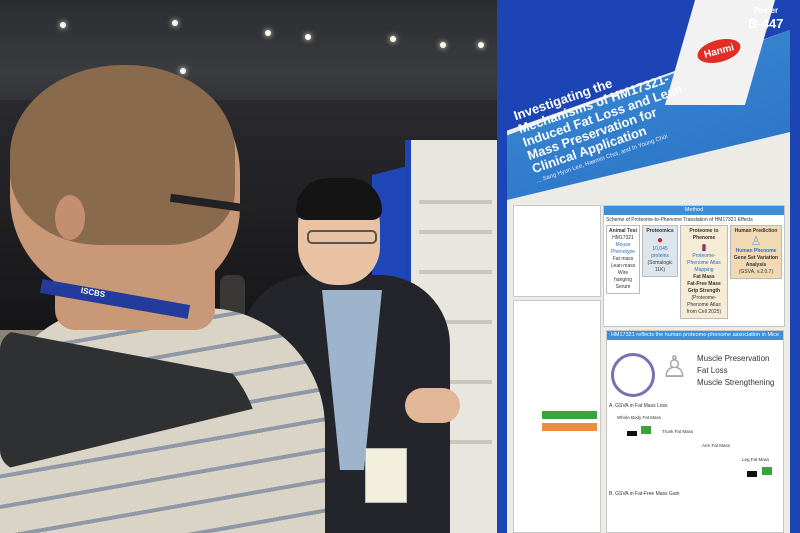  I want to click on column-line: Grip Strength, so click(704, 291).